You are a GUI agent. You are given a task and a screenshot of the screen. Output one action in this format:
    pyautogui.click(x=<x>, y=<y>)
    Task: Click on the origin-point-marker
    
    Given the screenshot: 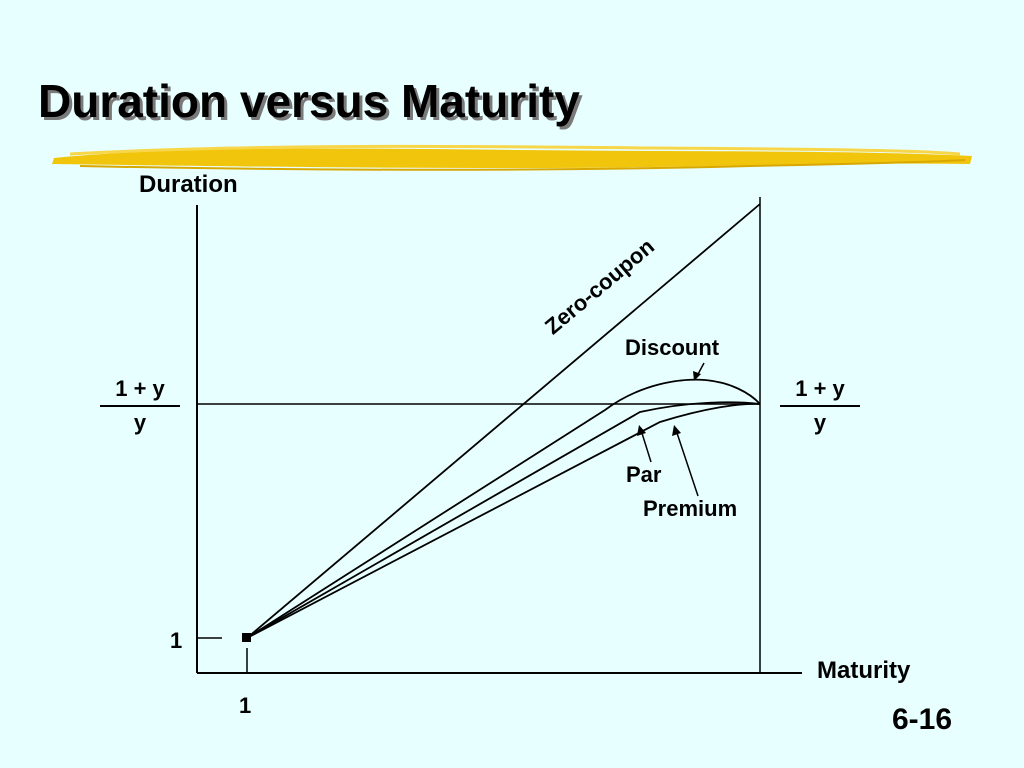 What is the action you would take?
    pyautogui.click(x=246, y=637)
    